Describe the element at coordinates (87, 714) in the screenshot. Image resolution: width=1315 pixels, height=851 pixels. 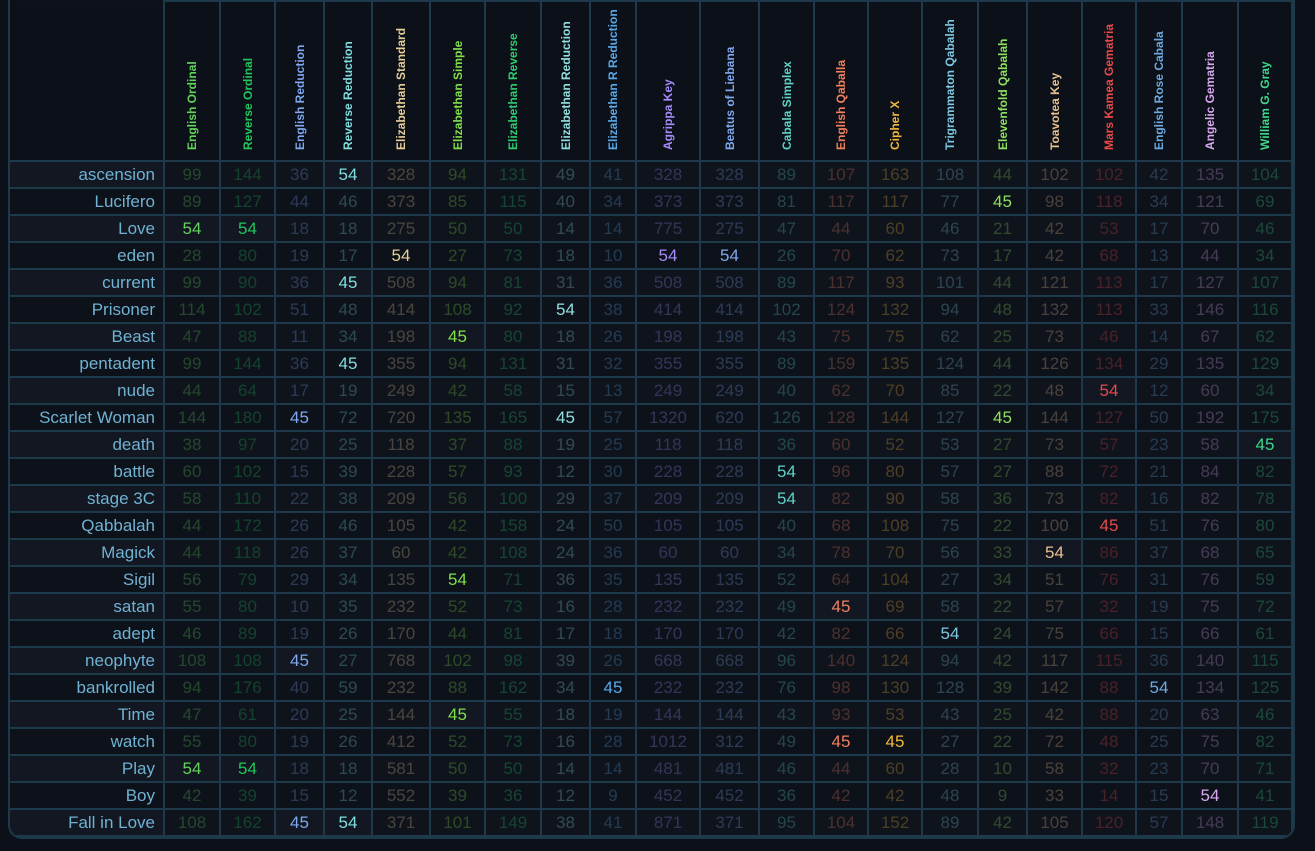
I see `row-label: Time` at that location.